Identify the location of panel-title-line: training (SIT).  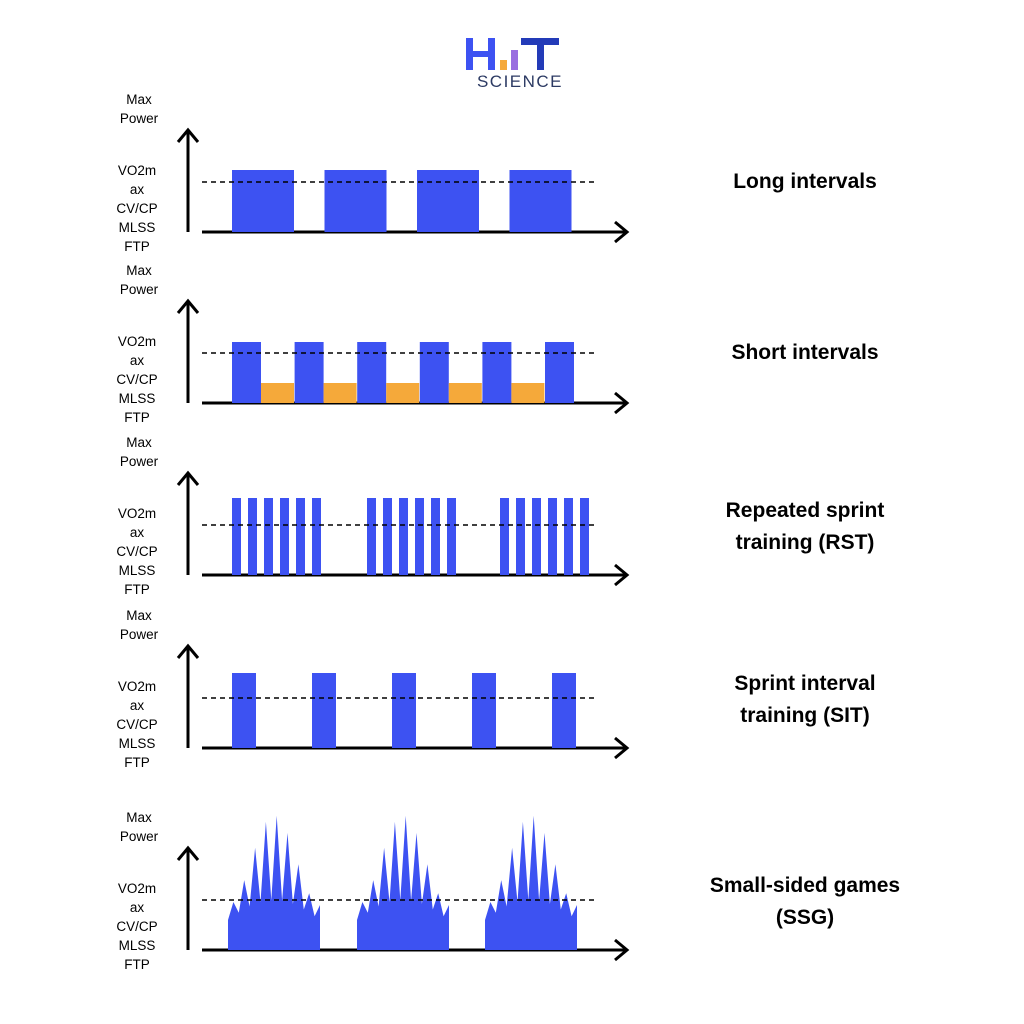
(805, 715).